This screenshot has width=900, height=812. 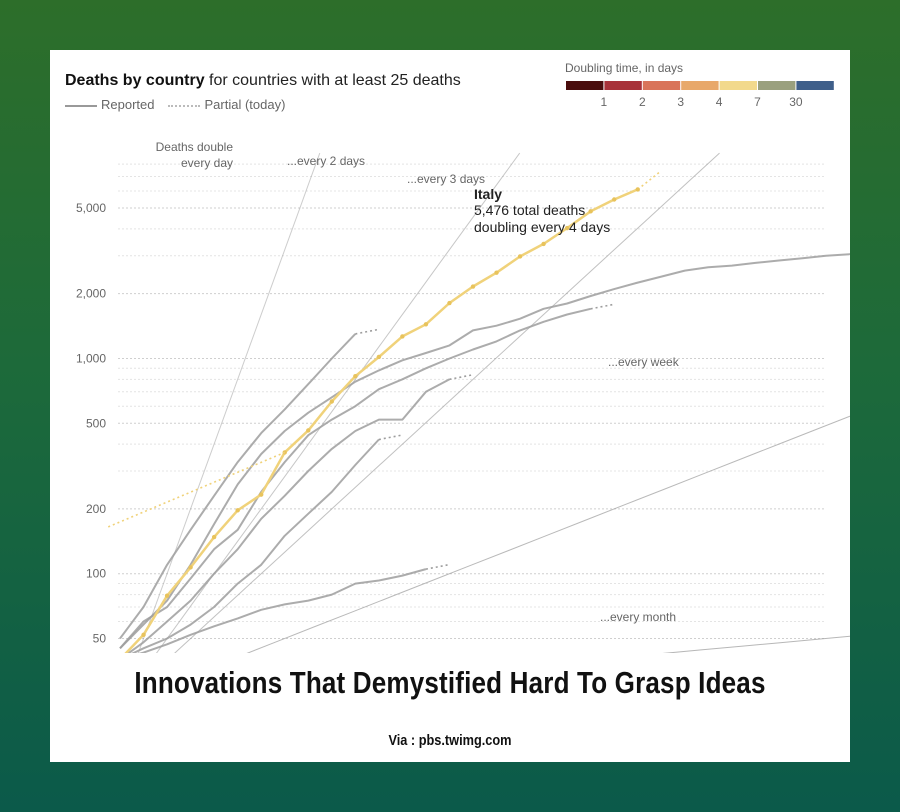 I want to click on chart-title-rest: for countries with at least 25 deaths, so click(x=332, y=80).